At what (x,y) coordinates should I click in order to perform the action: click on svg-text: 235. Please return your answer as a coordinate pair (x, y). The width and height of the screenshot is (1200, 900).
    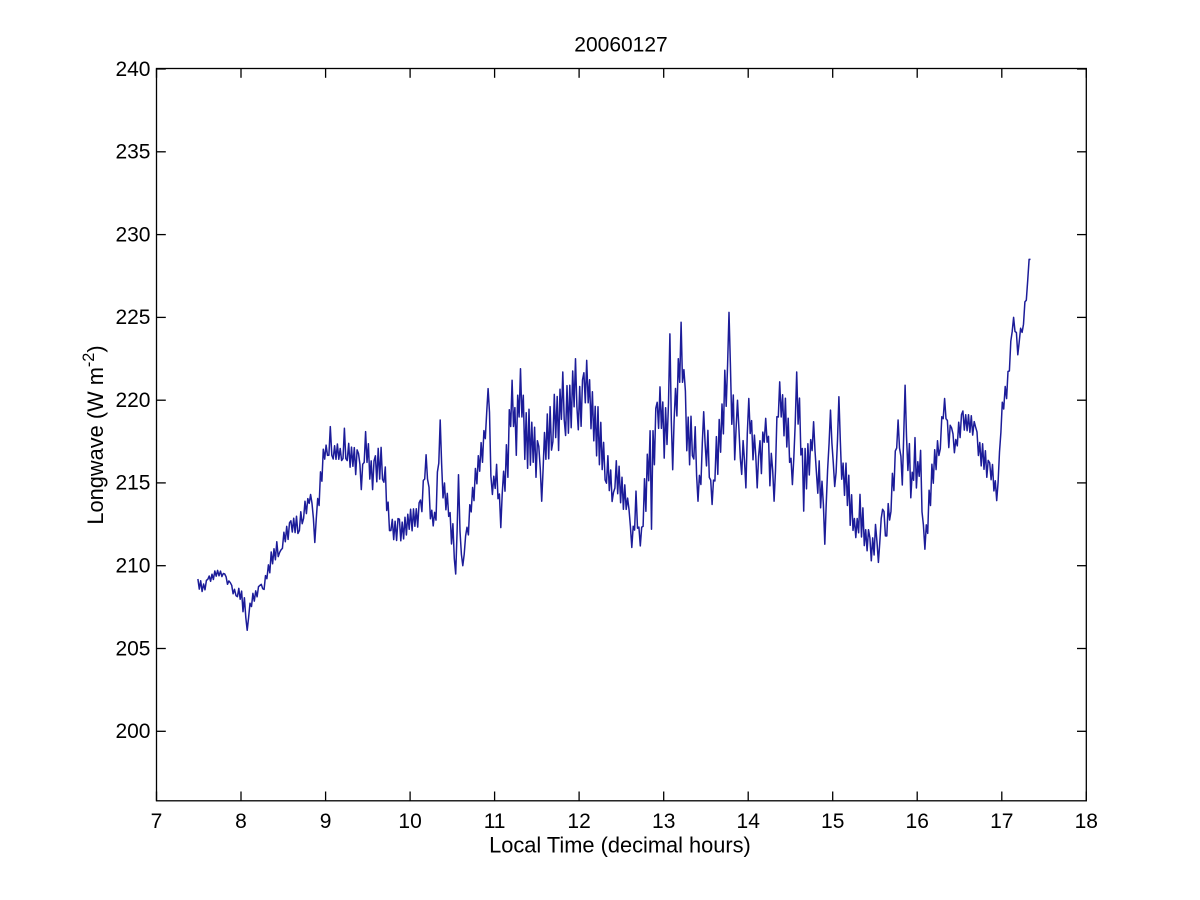
    Looking at the image, I should click on (132, 152).